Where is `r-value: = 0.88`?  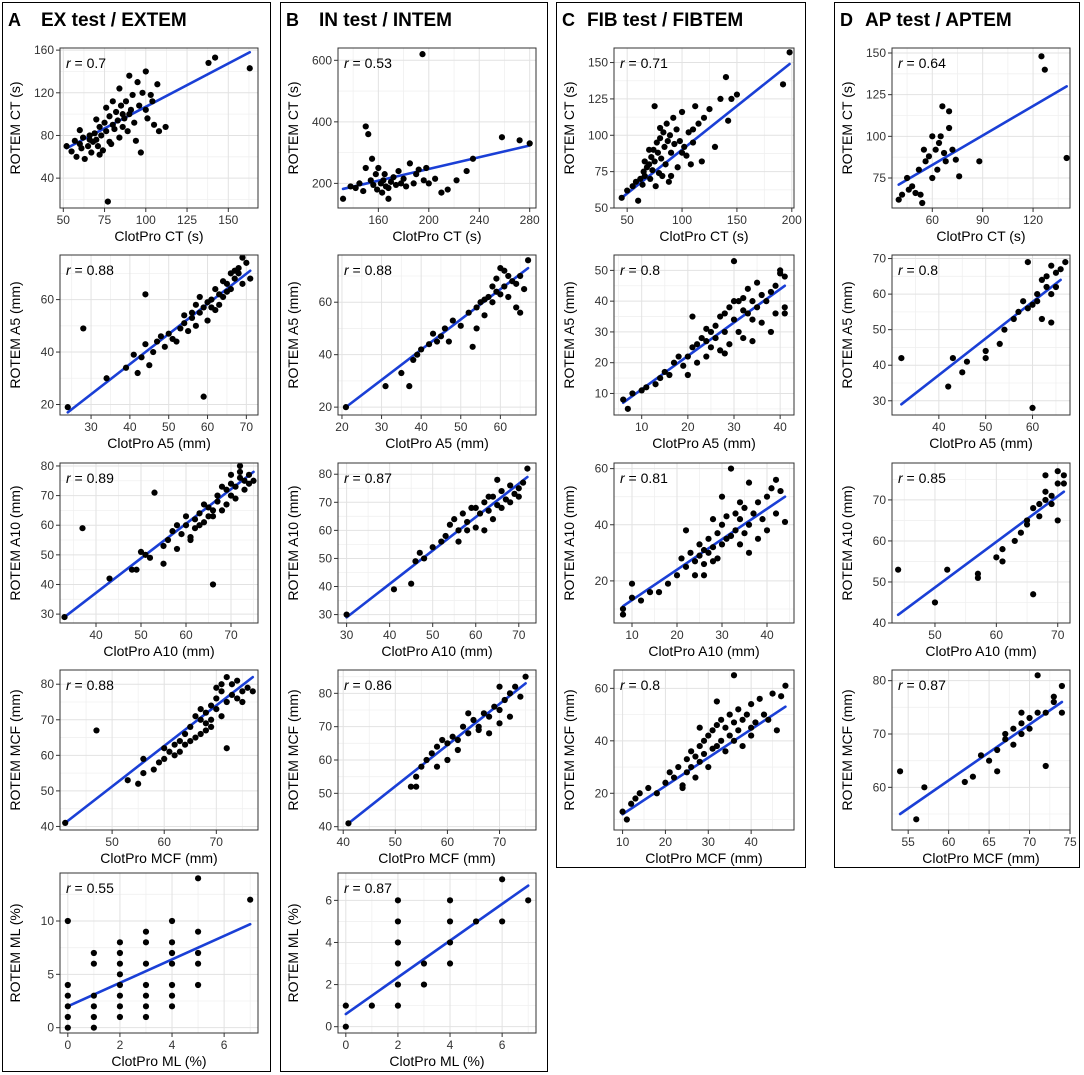
r-value: = 0.88 is located at coordinates (92, 270).